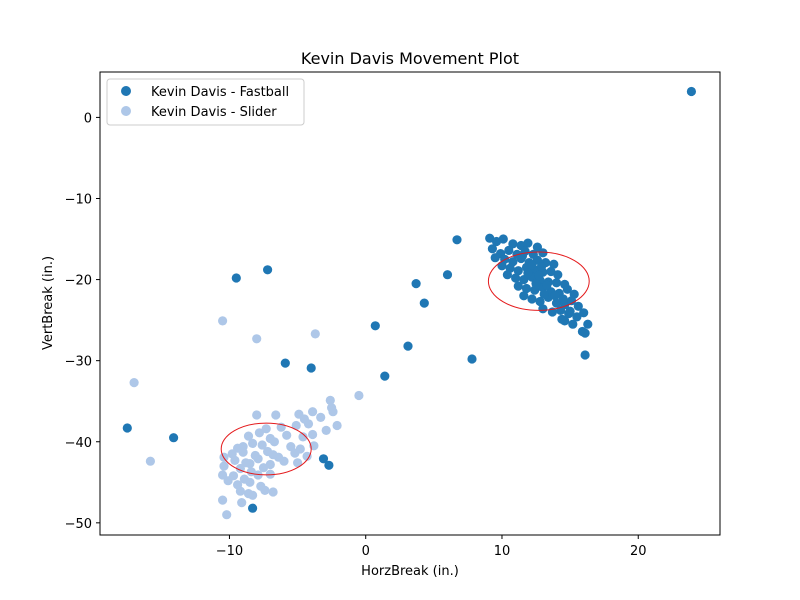 The image size is (800, 600). I want to click on legend-marker-fastball, so click(126, 91).